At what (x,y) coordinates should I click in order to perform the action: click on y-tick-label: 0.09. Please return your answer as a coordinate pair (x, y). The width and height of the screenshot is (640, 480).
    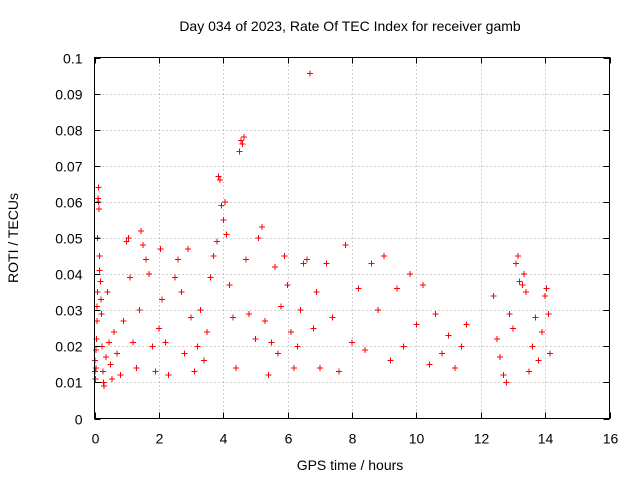
    Looking at the image, I should click on (68, 95).